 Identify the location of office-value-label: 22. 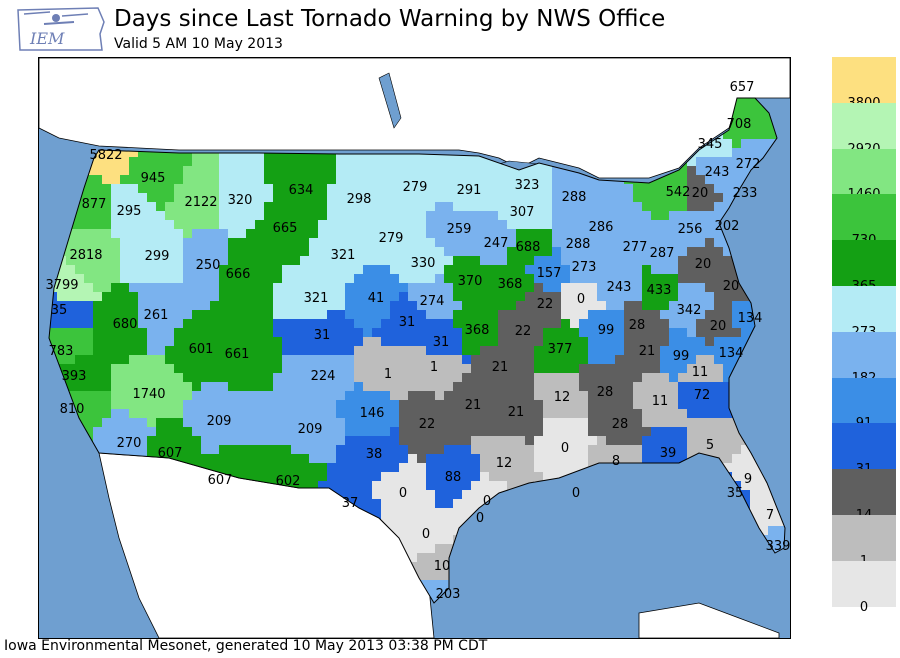
(545, 304).